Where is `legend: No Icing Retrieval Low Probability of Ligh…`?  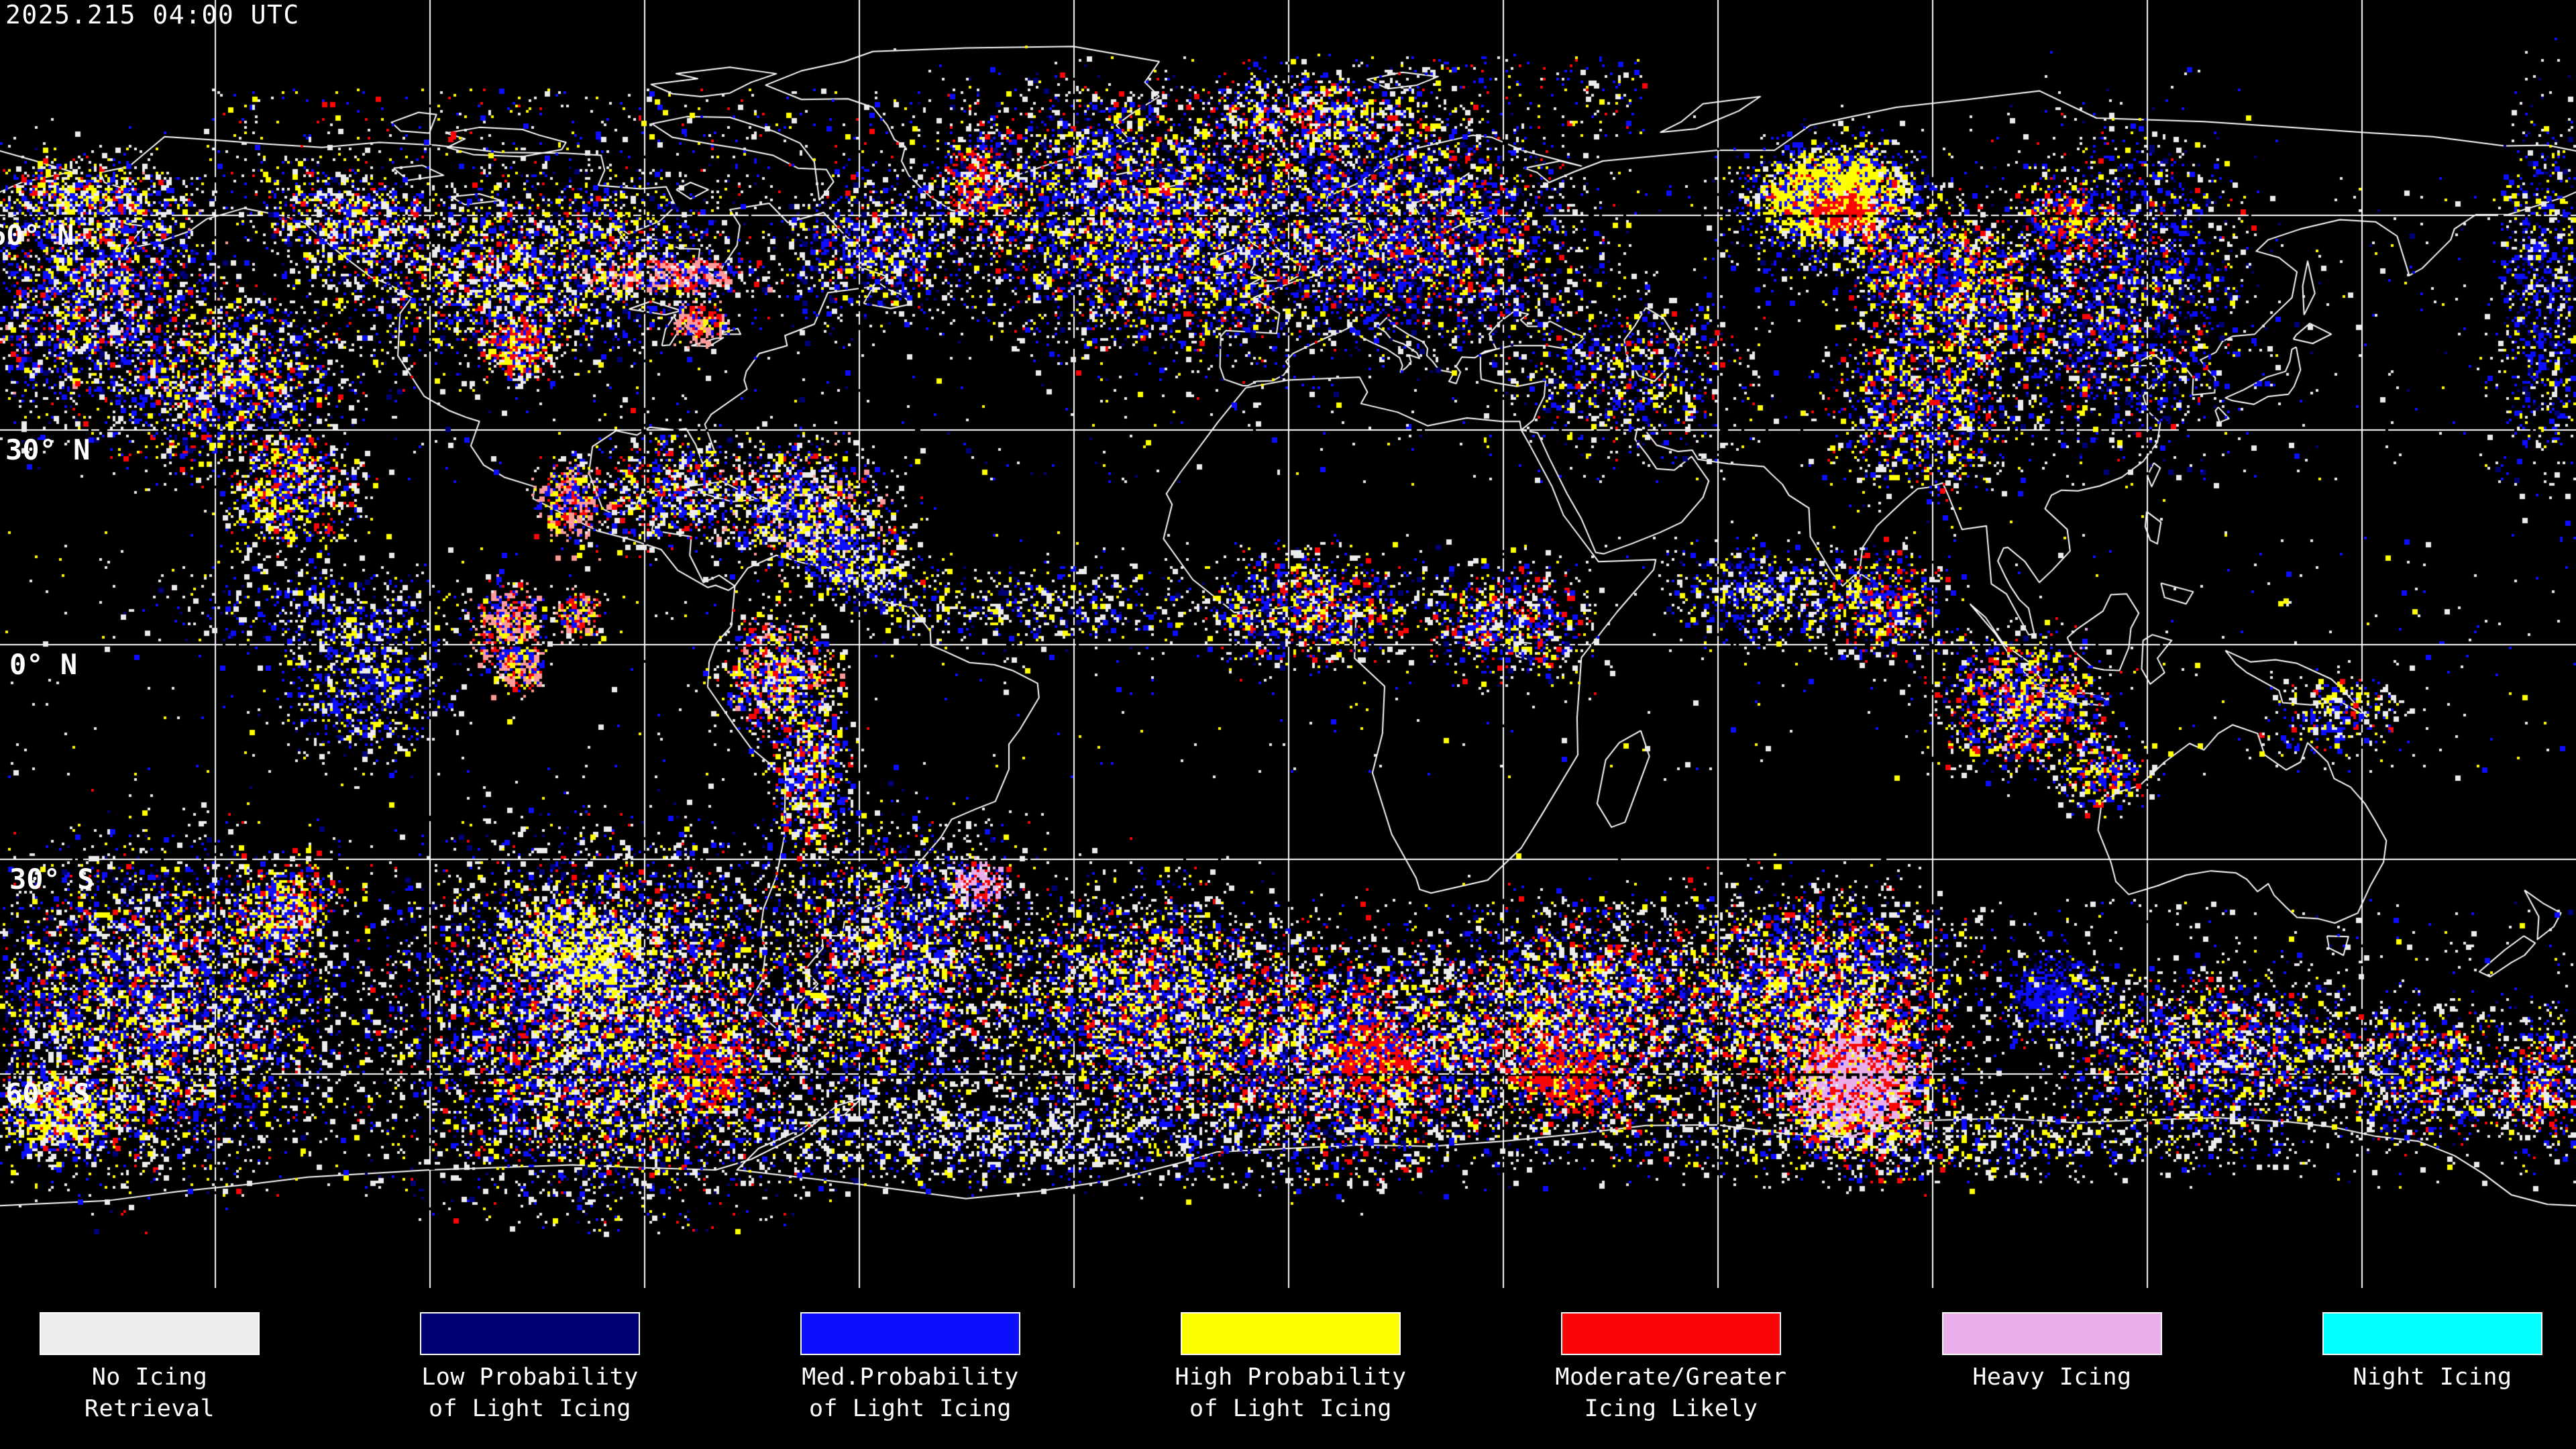
legend: No Icing Retrieval Low Probability of Ligh… is located at coordinates (1288, 1368).